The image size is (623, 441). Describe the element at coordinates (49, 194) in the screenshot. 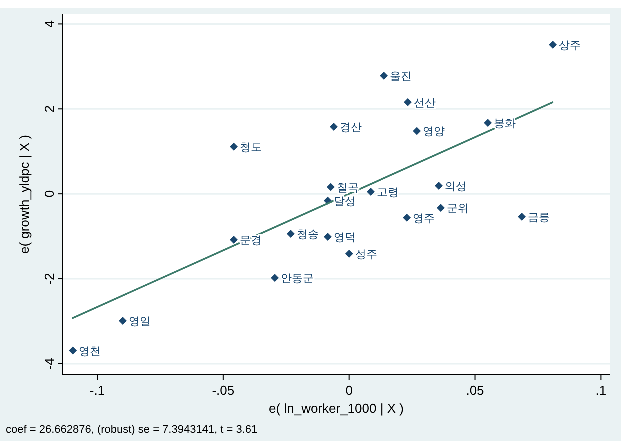

I see `y-tick-label: 0` at that location.